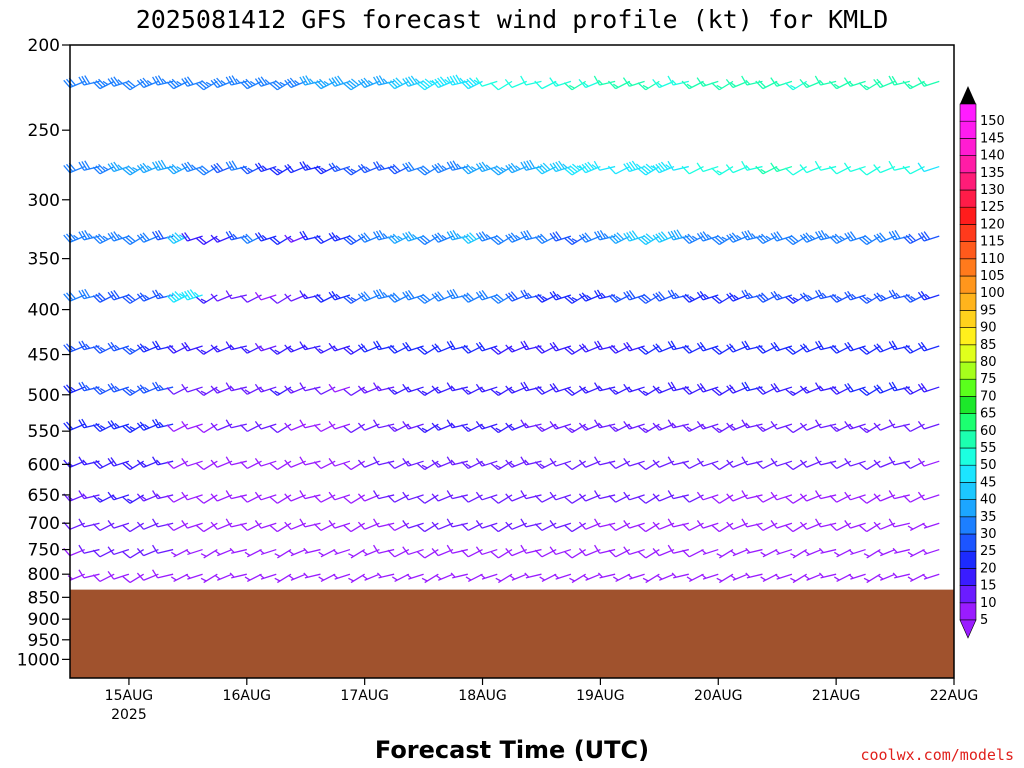  What do you see at coordinates (44, 575) in the screenshot?
I see `y-tick-label: 800` at bounding box center [44, 575].